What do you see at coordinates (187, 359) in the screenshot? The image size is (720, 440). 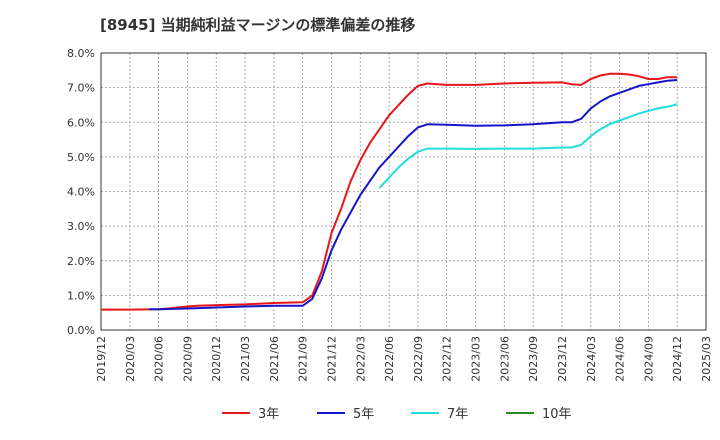 I see `x-tick-label: 2020/09` at bounding box center [187, 359].